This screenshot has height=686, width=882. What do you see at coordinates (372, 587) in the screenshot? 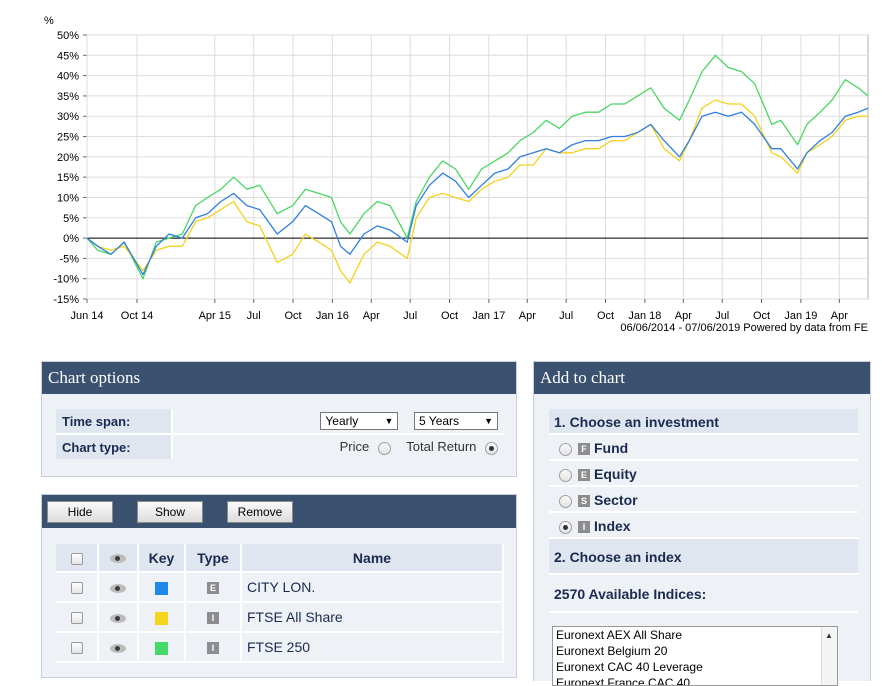
I see `row-name: CITY LON.` at bounding box center [372, 587].